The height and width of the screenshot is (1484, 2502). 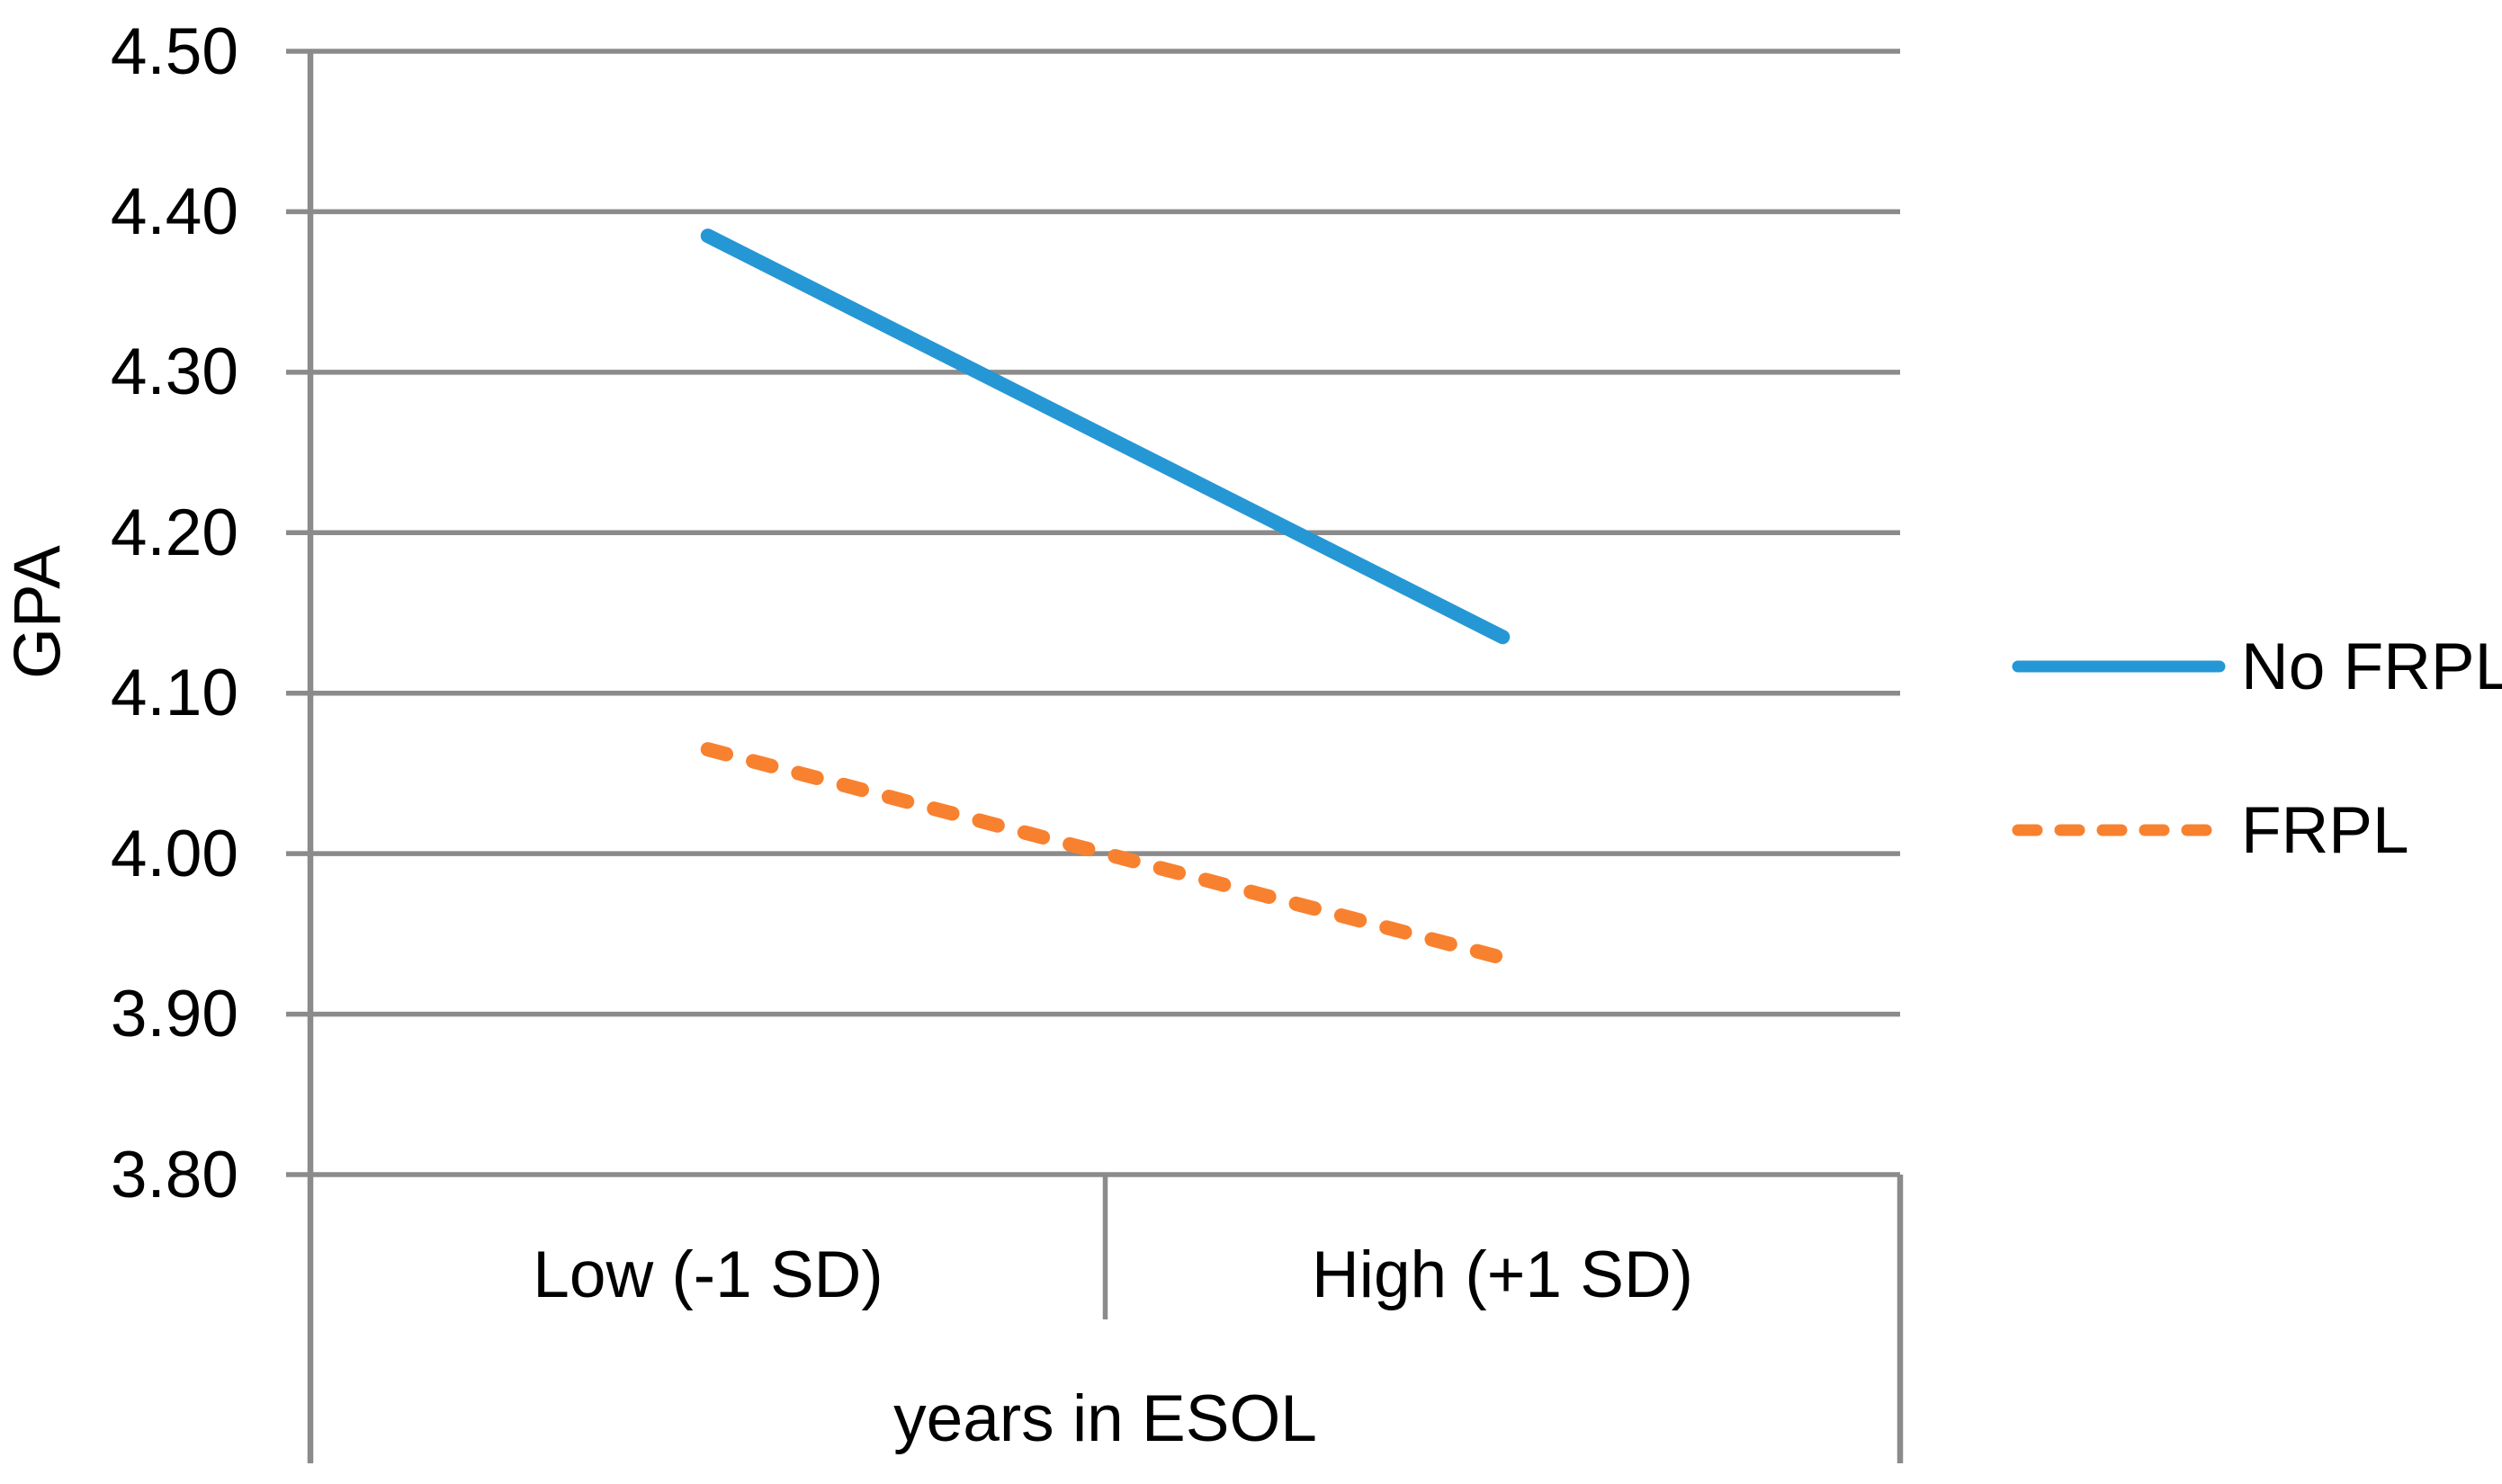 I want to click on series-line-frpl, so click(x=1105, y=854).